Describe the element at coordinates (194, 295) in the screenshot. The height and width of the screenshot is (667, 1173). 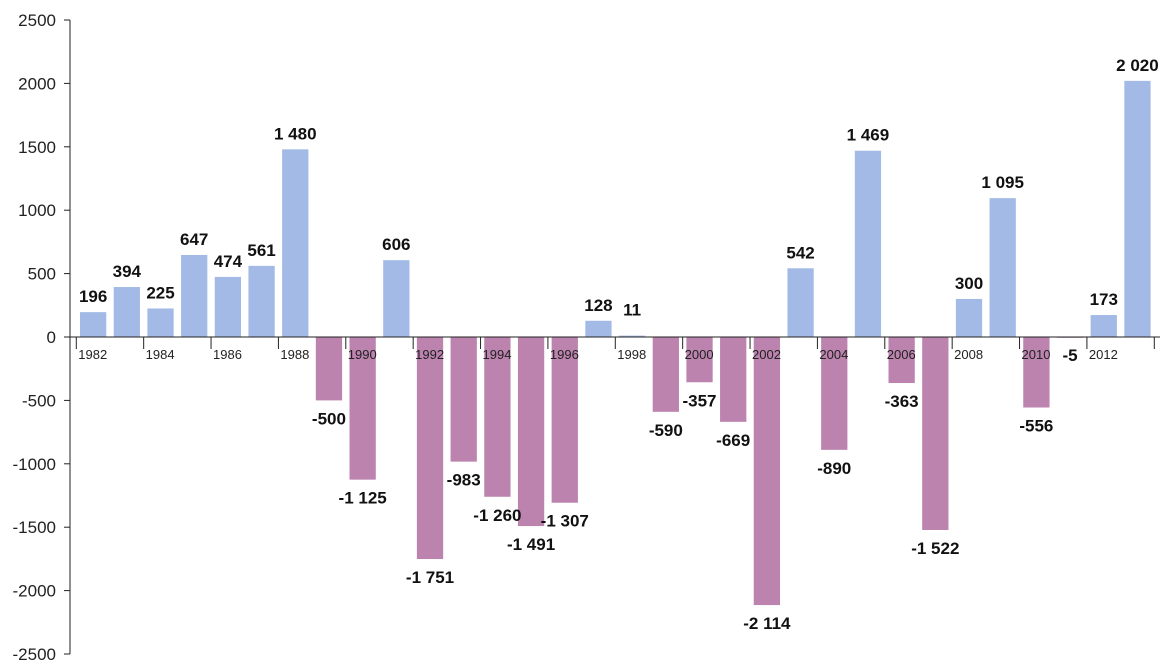
I see `bar-1985` at that location.